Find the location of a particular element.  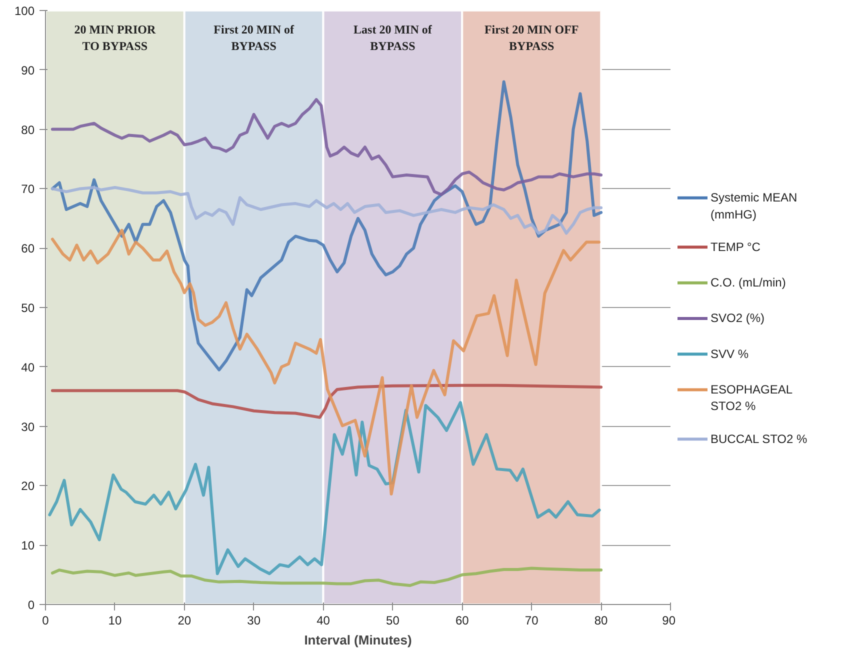

x-tick-label: 0 is located at coordinates (46, 621).